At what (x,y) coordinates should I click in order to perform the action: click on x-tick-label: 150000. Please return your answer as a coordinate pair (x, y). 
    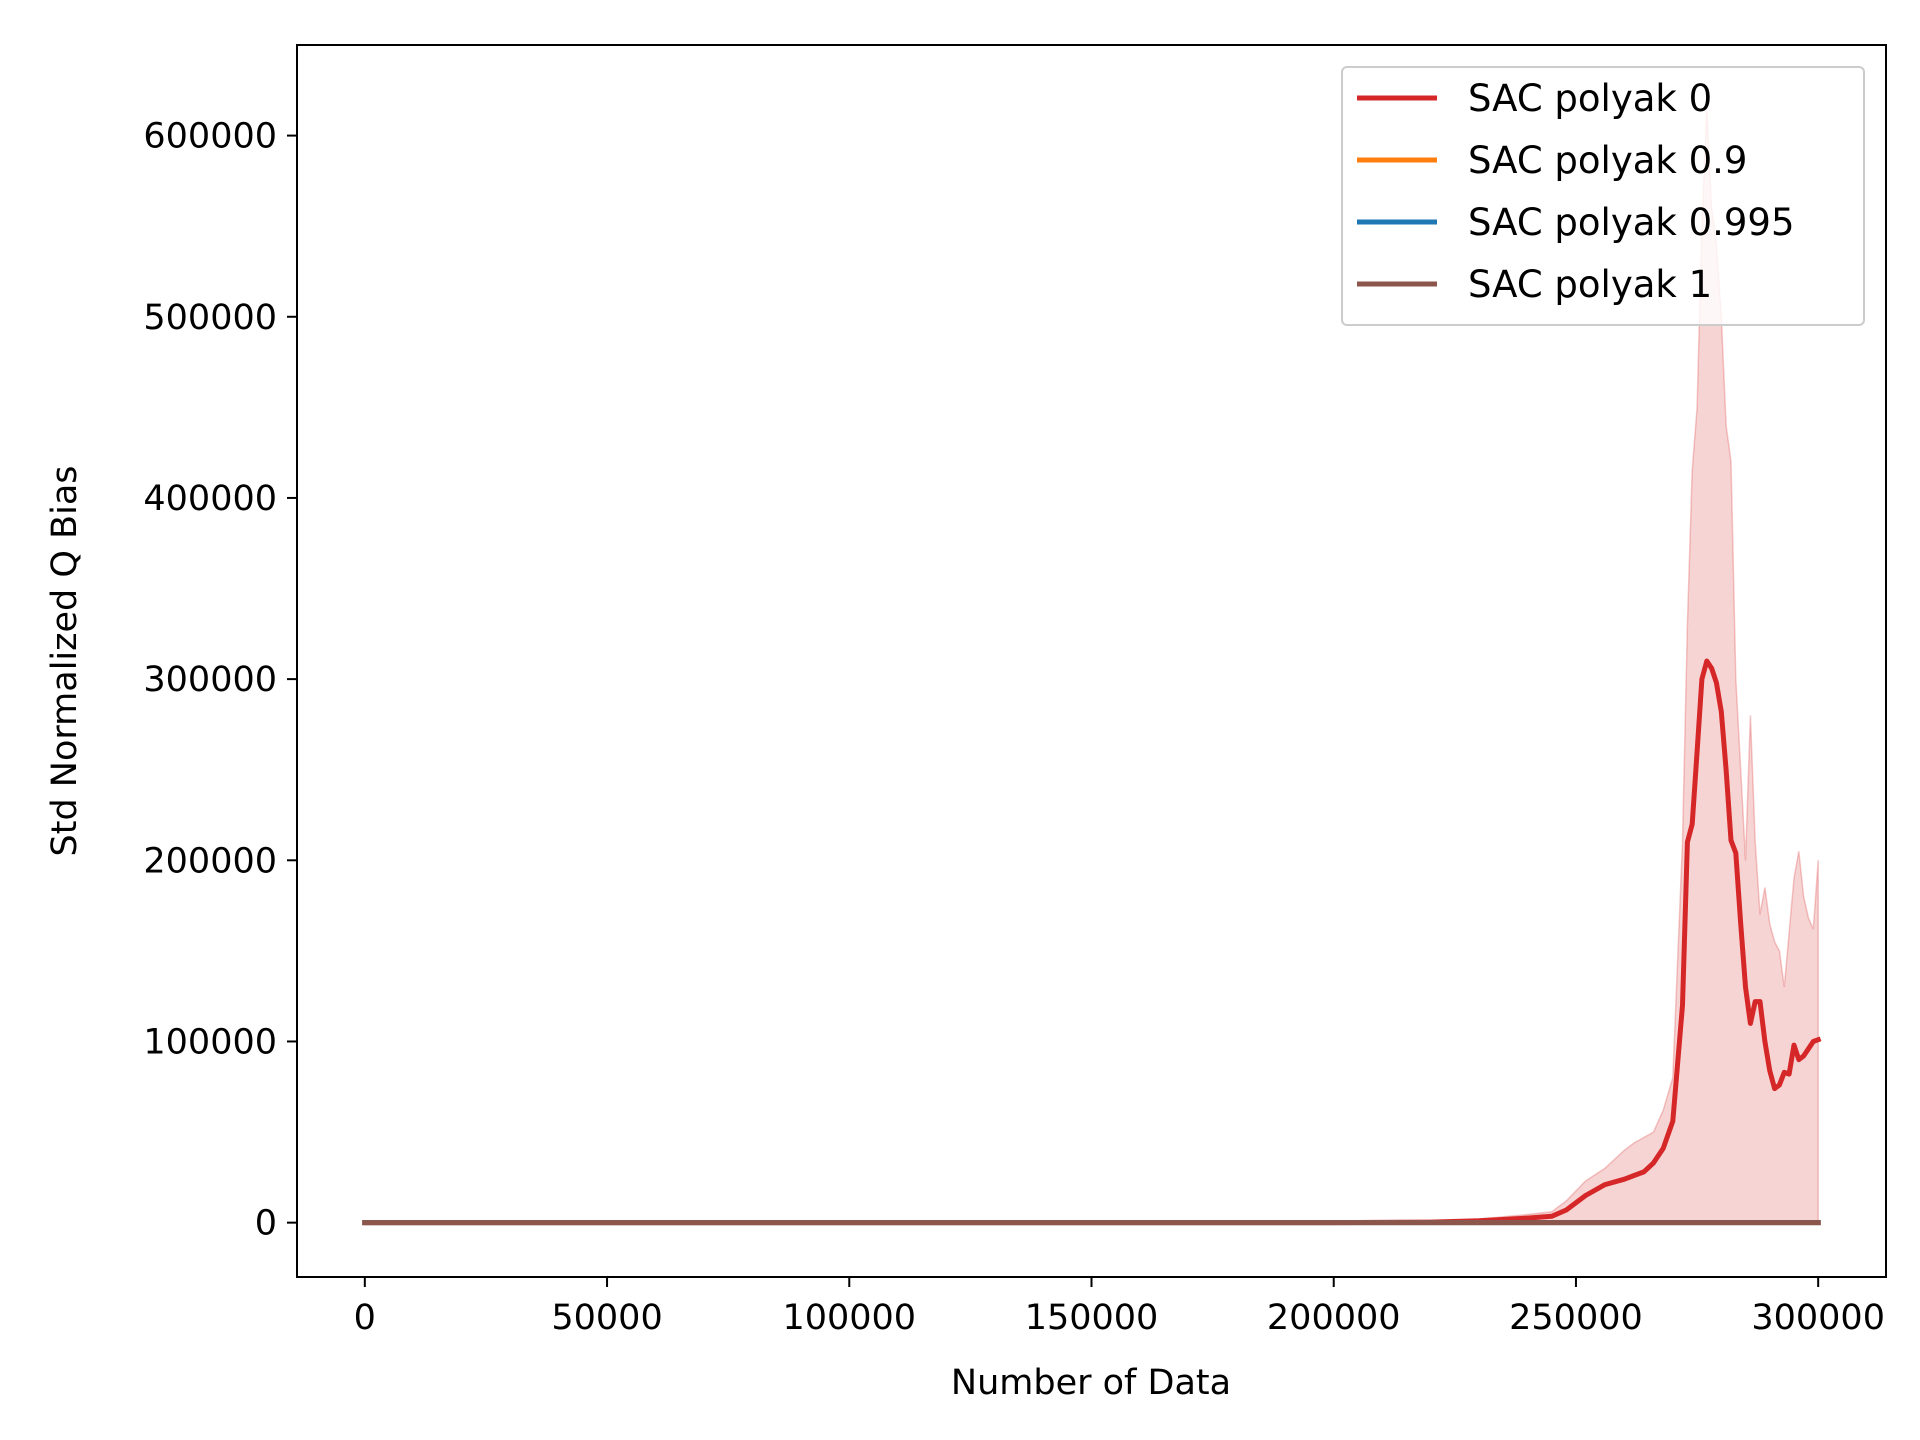
    Looking at the image, I should click on (1092, 1318).